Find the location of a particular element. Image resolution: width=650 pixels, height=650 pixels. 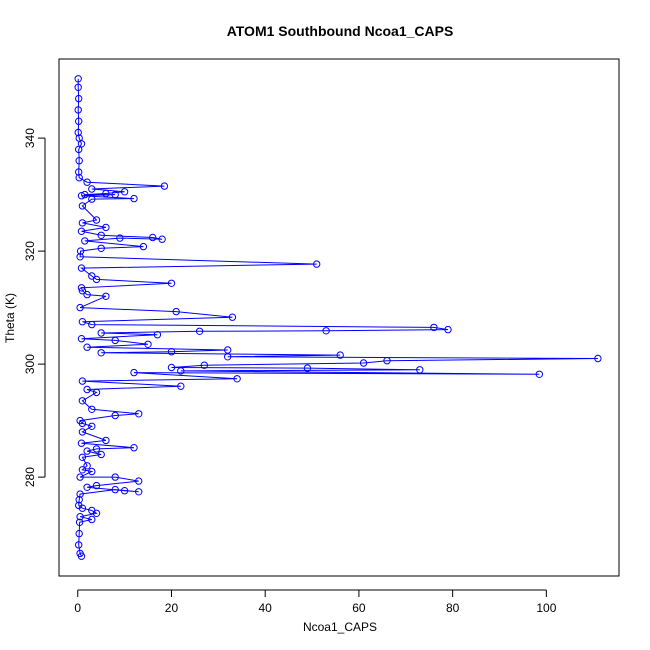

x-tick-label: 40 is located at coordinates (266, 608).